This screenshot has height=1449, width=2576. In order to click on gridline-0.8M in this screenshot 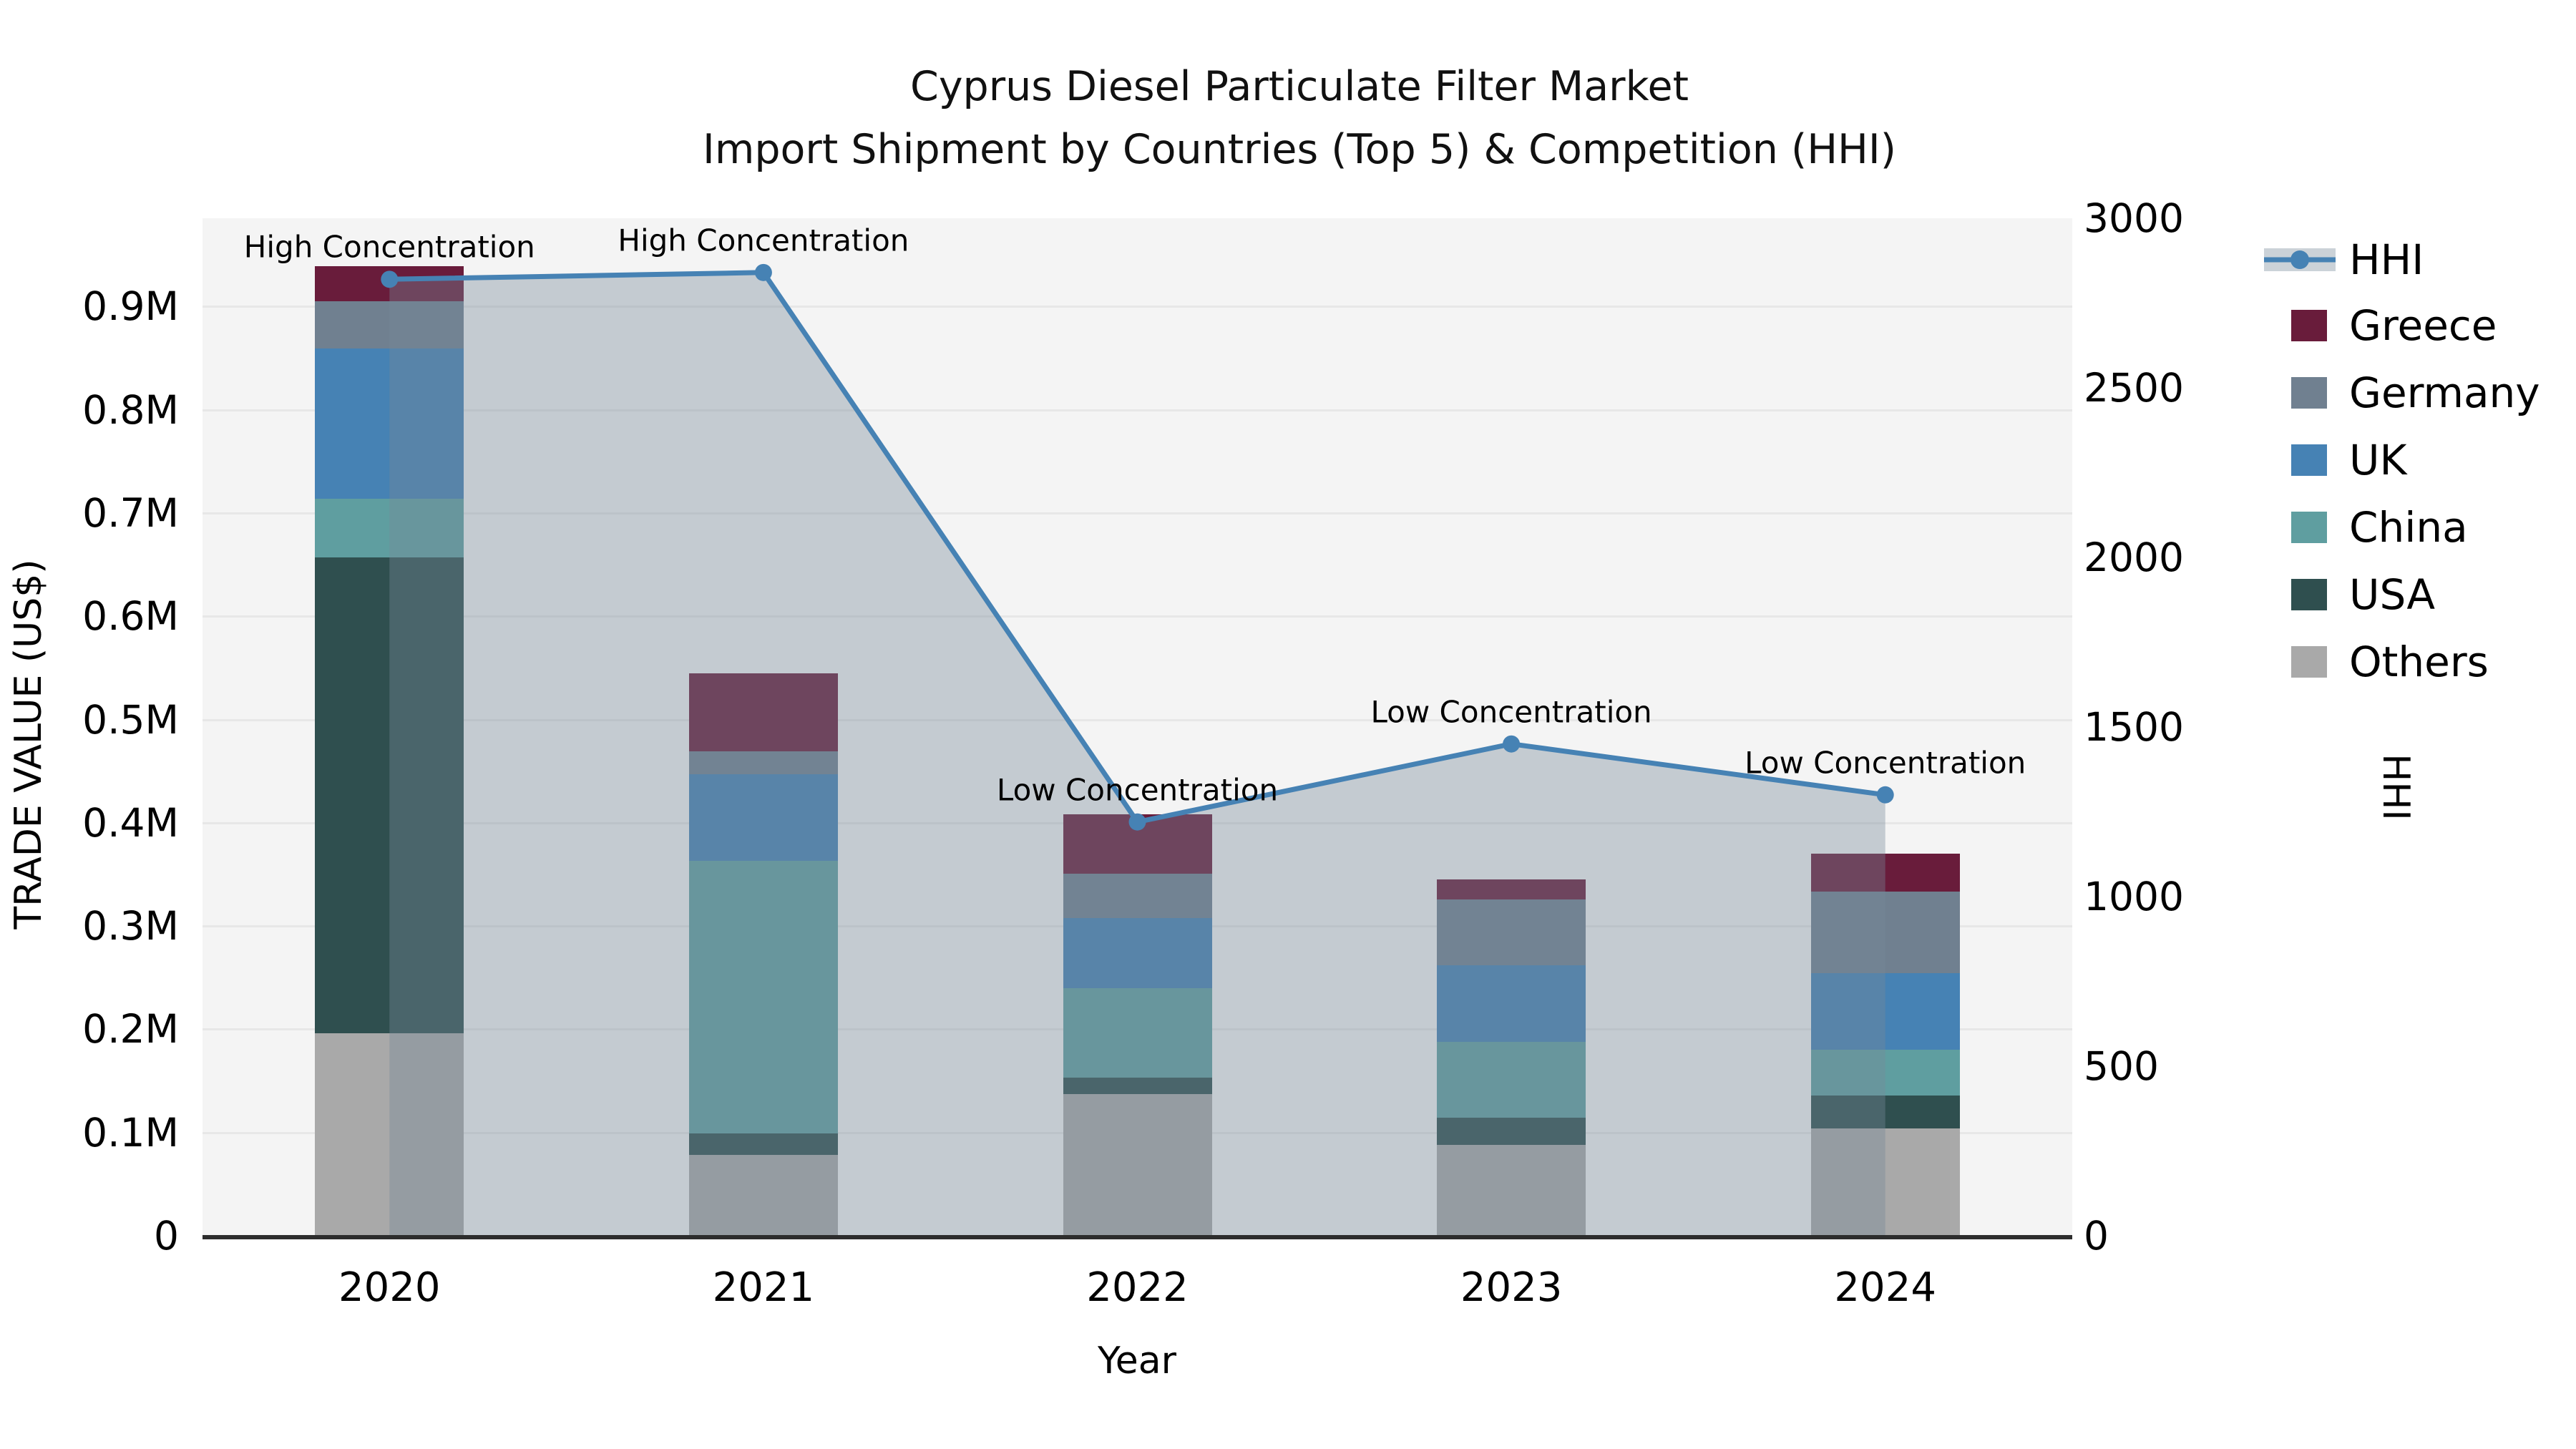, I will do `click(1137, 410)`.